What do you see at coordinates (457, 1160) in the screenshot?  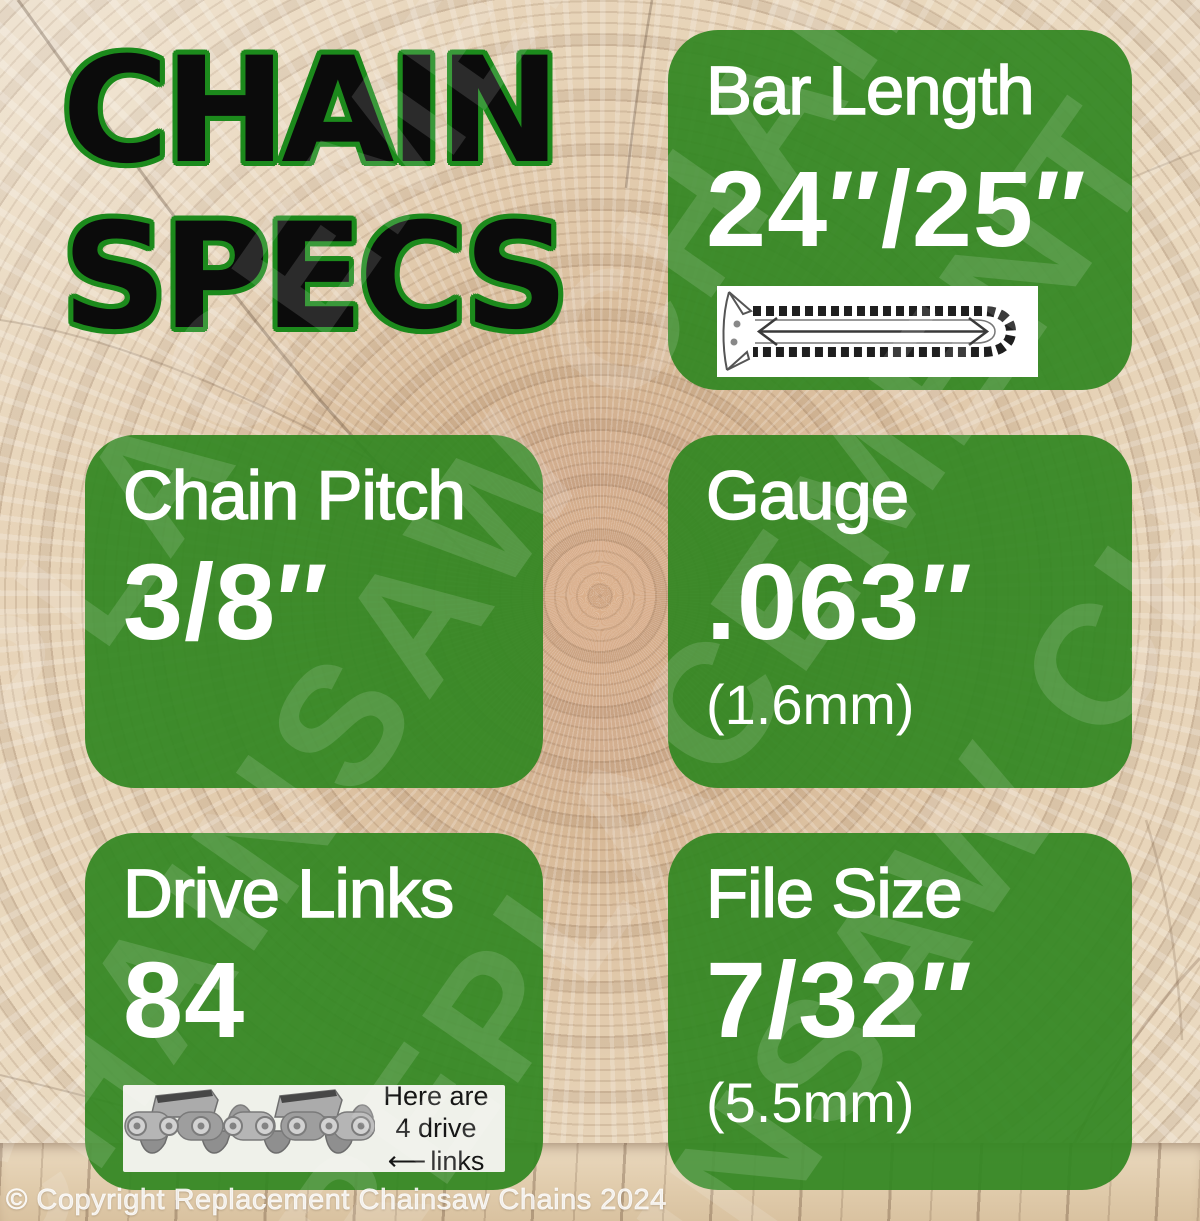 I see `callout-line-3-text: links` at bounding box center [457, 1160].